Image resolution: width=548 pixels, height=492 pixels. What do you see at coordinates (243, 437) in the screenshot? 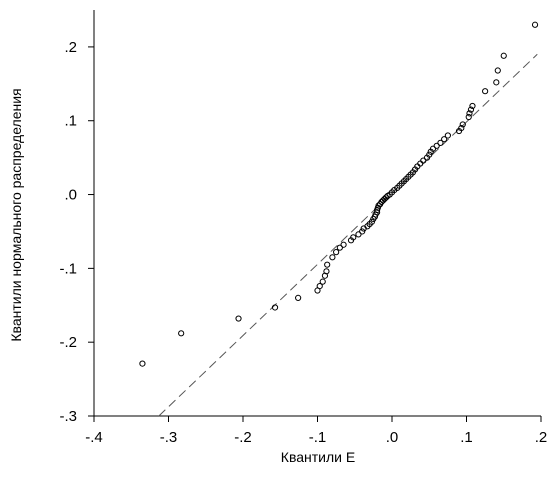
I see `x-tick-label: -.2` at bounding box center [243, 437].